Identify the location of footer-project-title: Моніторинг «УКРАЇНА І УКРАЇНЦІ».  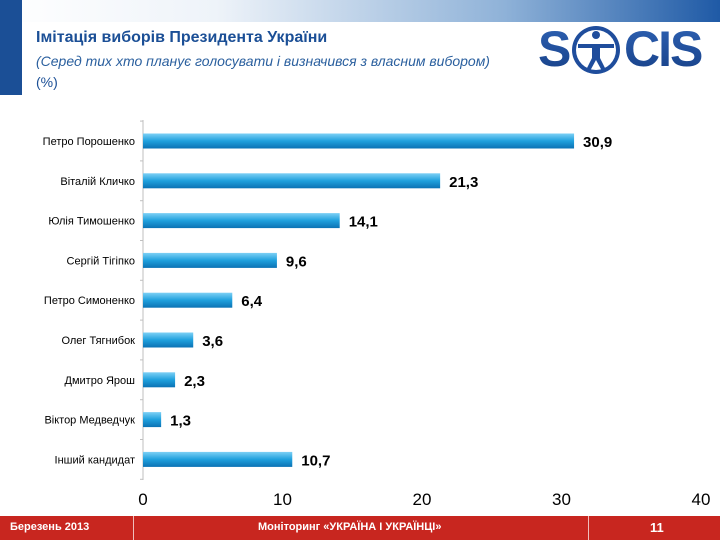
(350, 527).